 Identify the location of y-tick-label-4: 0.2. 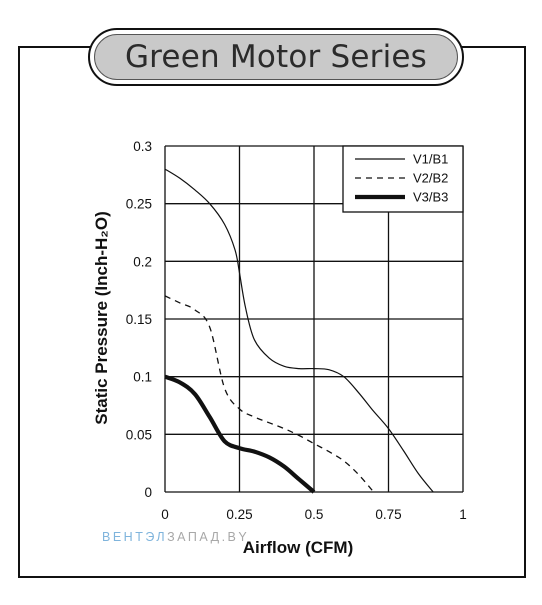
(142, 261).